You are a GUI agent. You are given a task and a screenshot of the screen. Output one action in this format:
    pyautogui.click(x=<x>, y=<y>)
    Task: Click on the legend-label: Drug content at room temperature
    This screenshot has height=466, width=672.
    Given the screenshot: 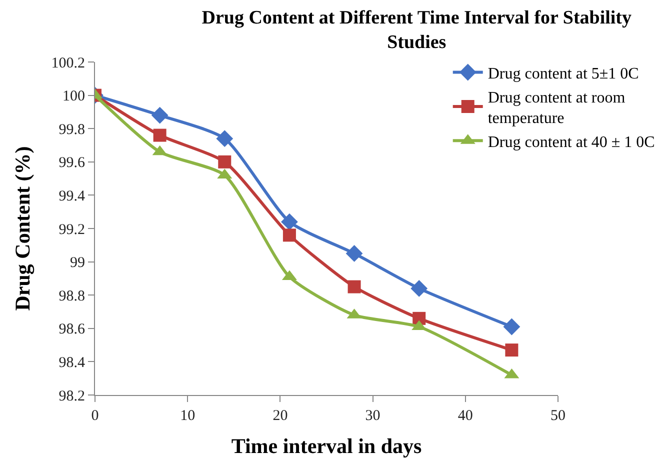 What is the action you would take?
    pyautogui.click(x=557, y=108)
    